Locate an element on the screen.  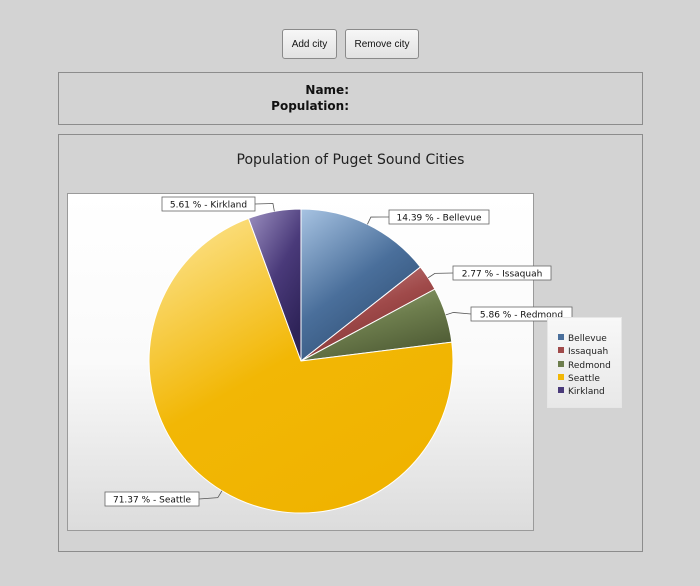
leader-line-seattle is located at coordinates (210, 495).